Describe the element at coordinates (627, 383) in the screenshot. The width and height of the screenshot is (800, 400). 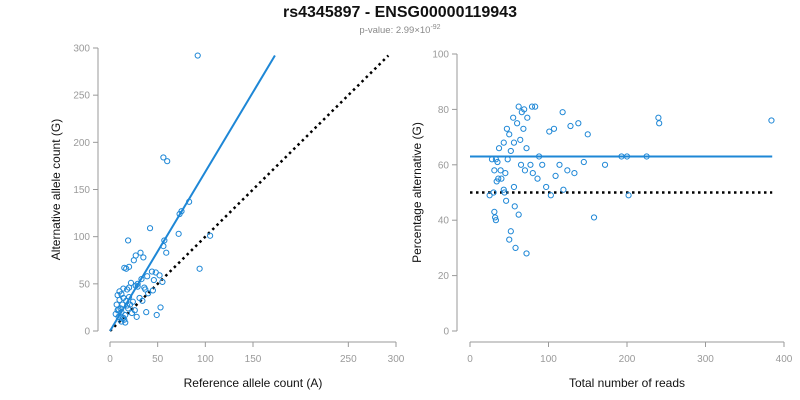
I see `right-x-axis-title: Total number of reads` at that location.